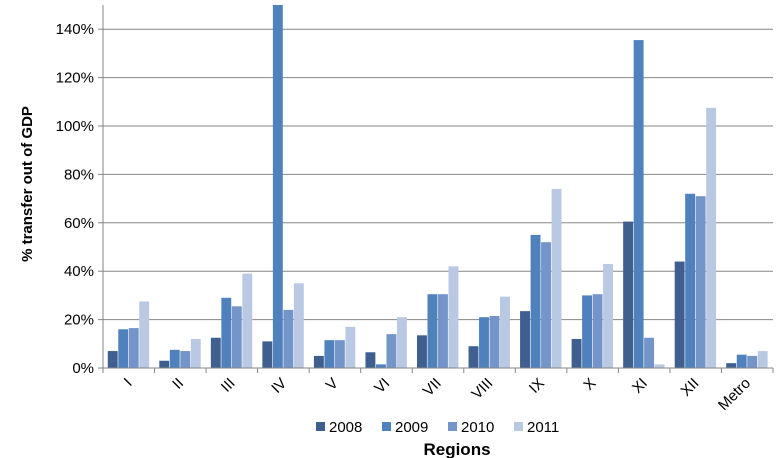  I want to click on bar-2009-XI, so click(638, 204).